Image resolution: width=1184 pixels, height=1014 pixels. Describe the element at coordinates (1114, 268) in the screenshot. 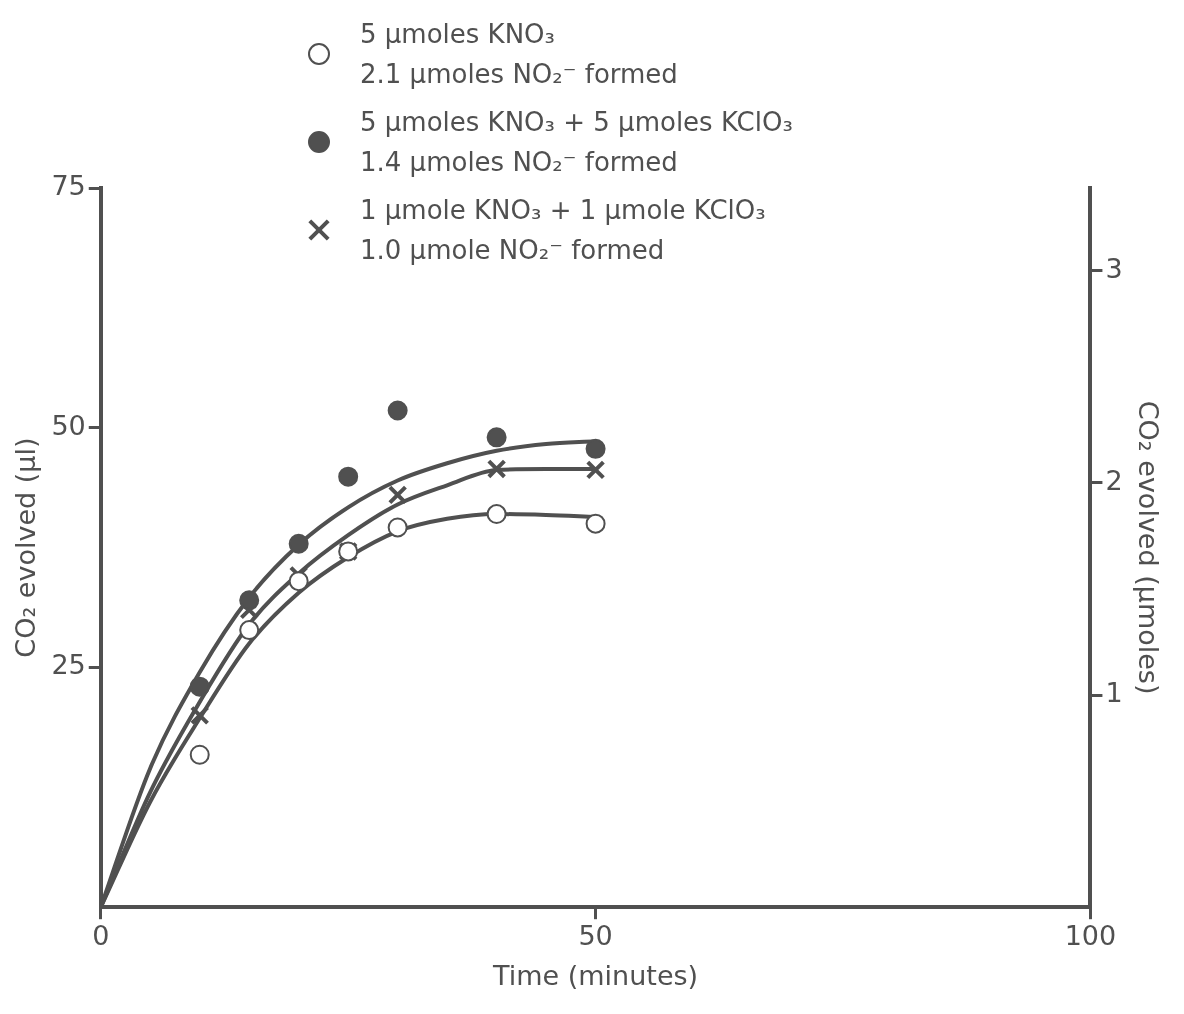

I see `y2-tick-label: 3` at that location.